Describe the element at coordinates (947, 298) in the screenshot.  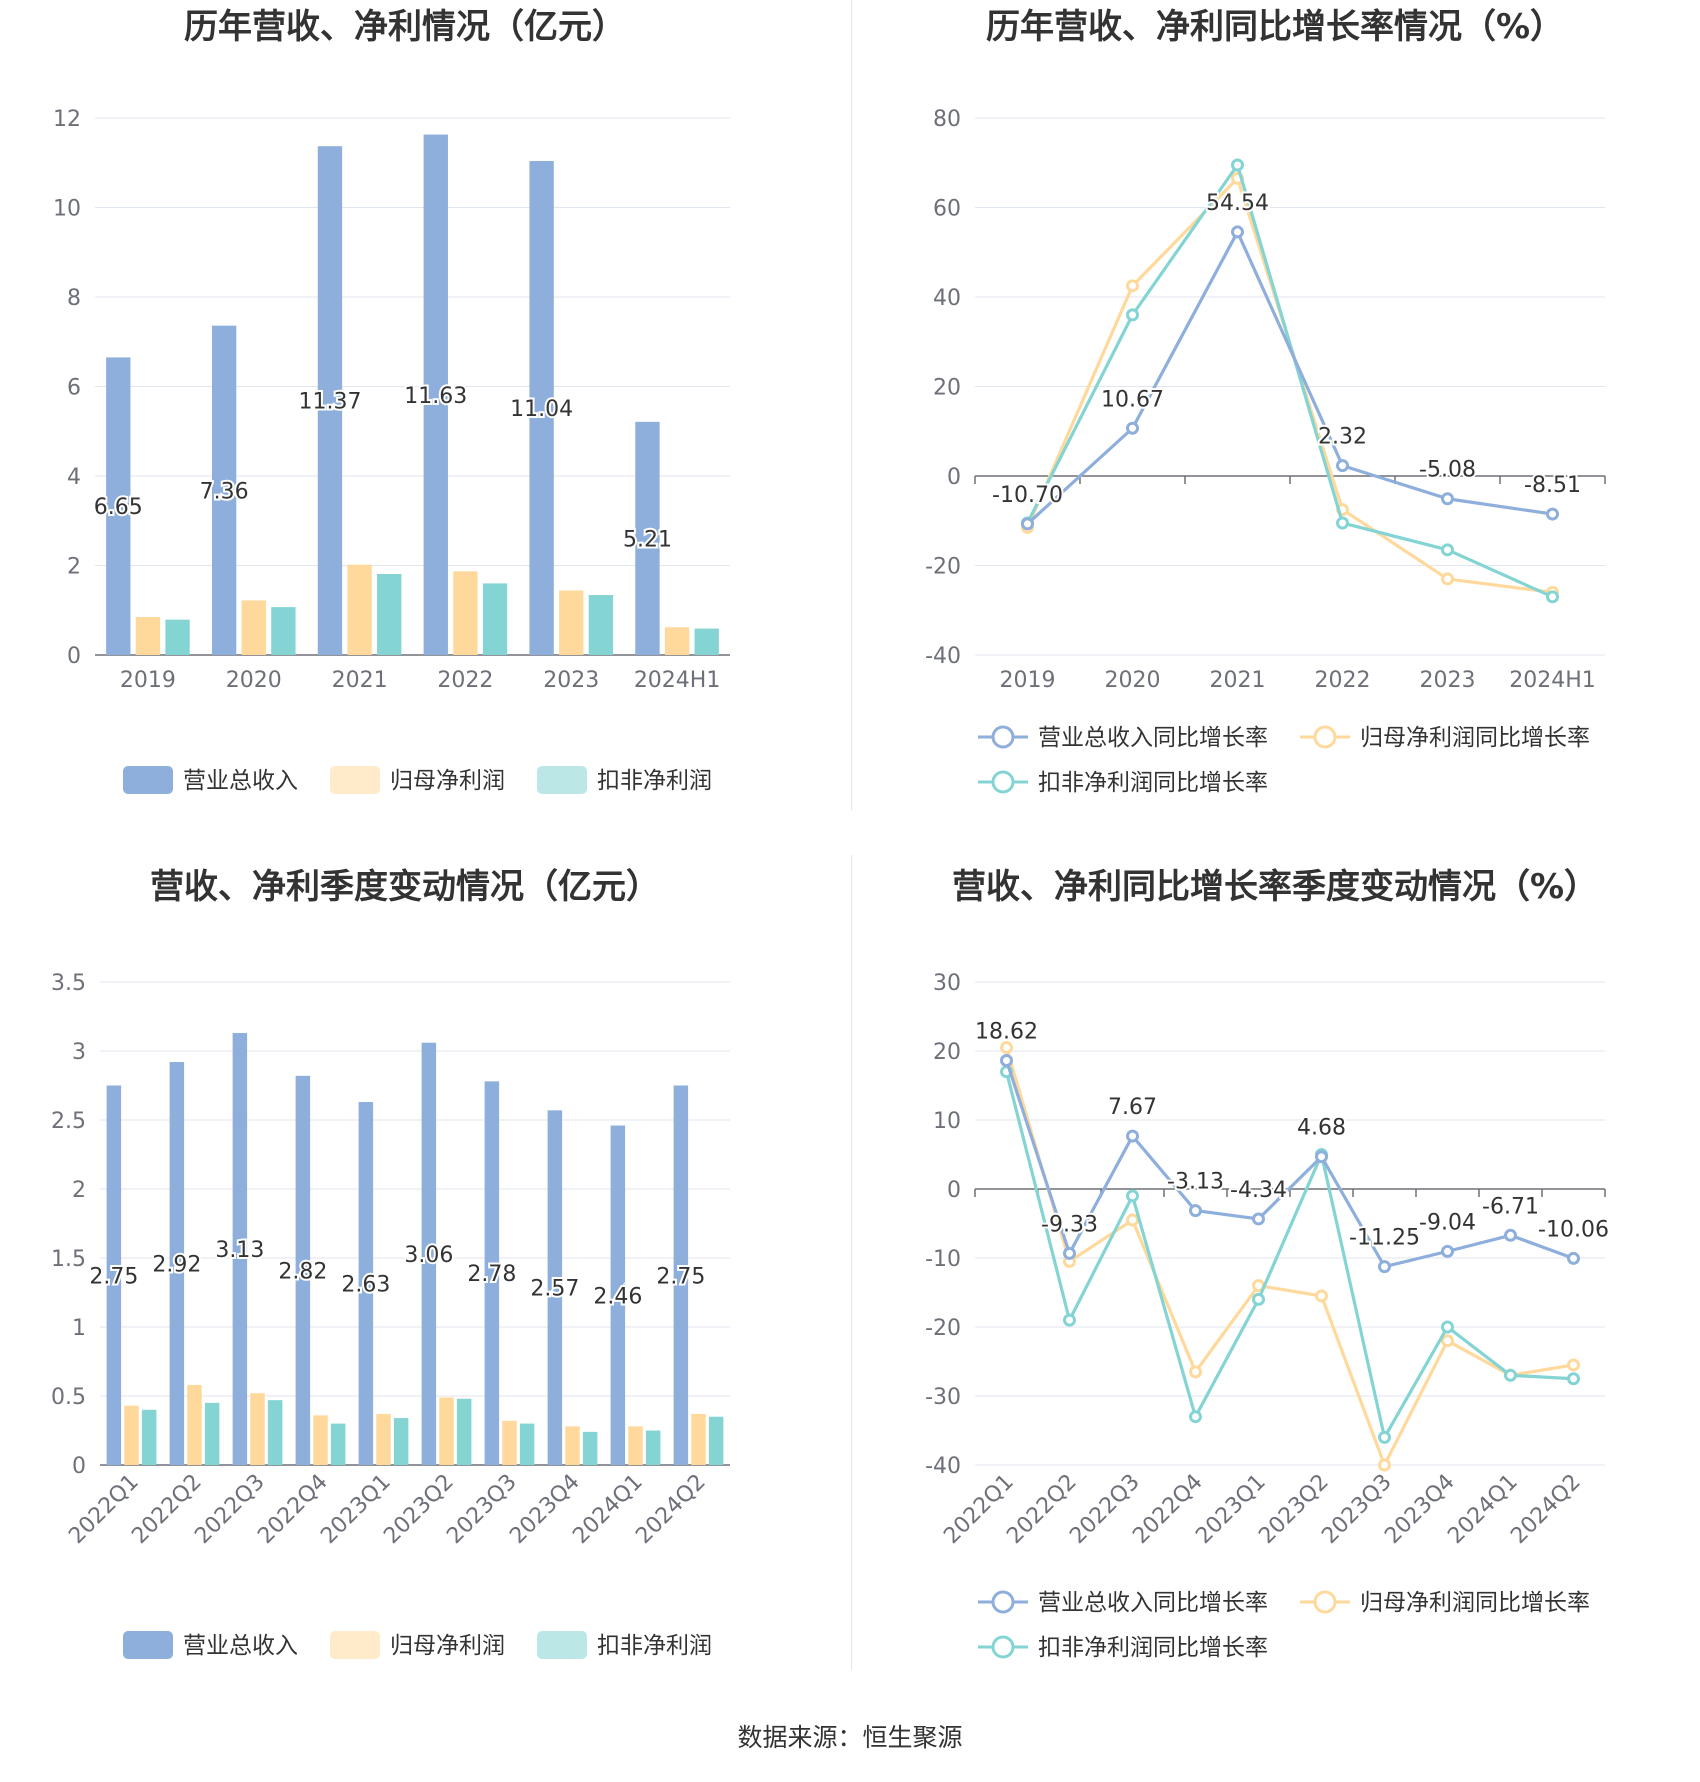
I see `y-tick-label: 40` at that location.